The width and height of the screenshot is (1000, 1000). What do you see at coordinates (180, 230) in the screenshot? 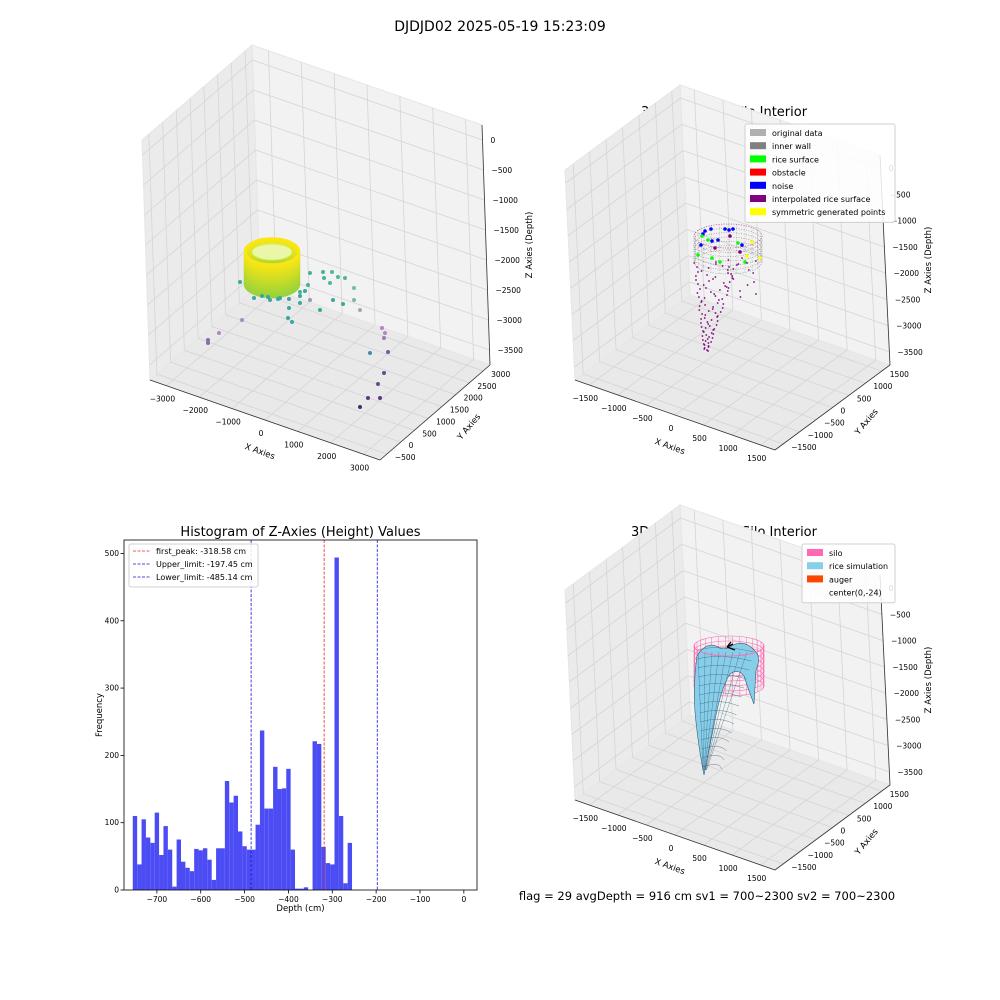
I see `raw-grid-y` at bounding box center [180, 230].